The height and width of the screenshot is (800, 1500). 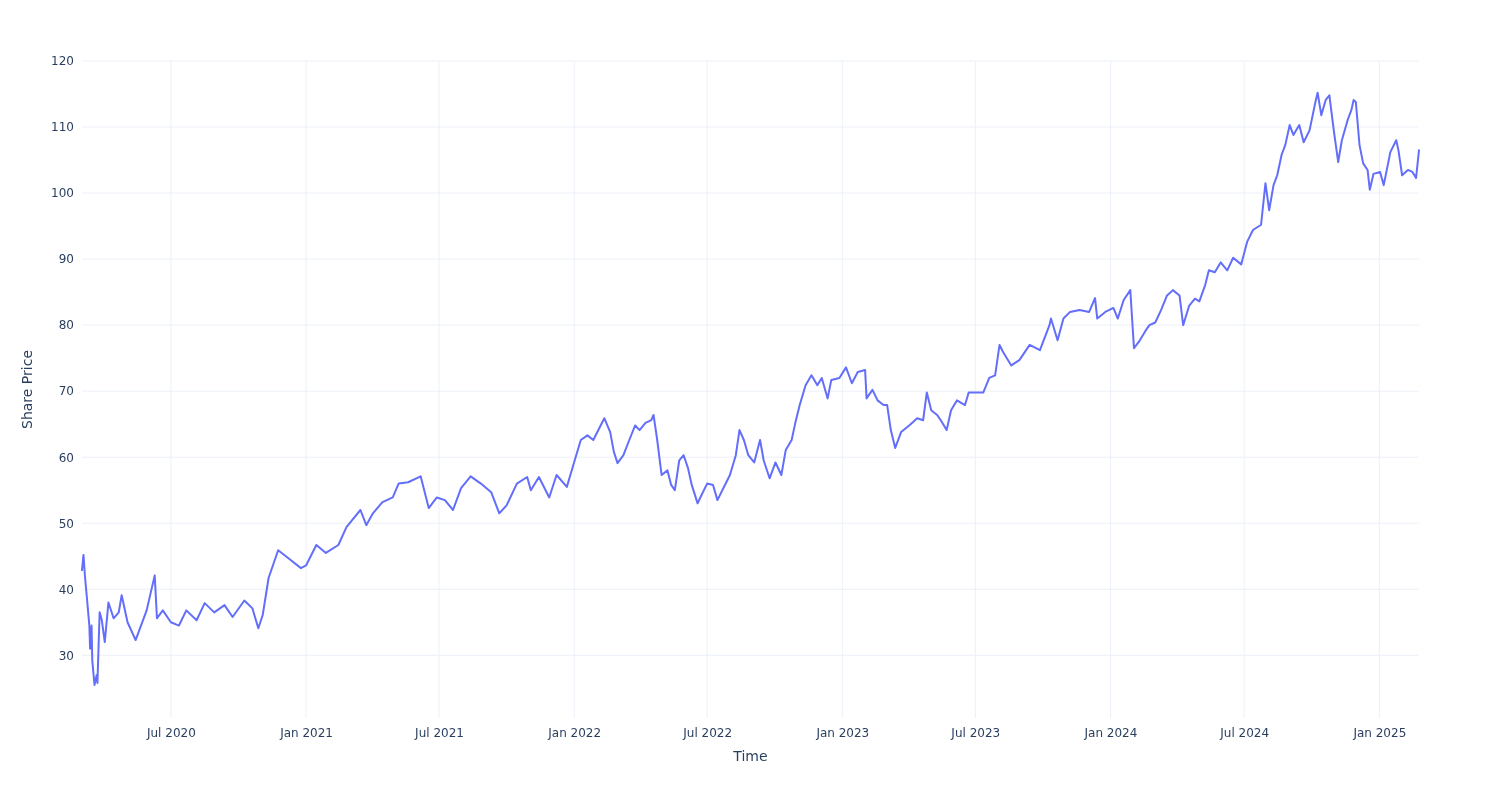 What do you see at coordinates (62, 61) in the screenshot?
I see `y-tick-label: 120` at bounding box center [62, 61].